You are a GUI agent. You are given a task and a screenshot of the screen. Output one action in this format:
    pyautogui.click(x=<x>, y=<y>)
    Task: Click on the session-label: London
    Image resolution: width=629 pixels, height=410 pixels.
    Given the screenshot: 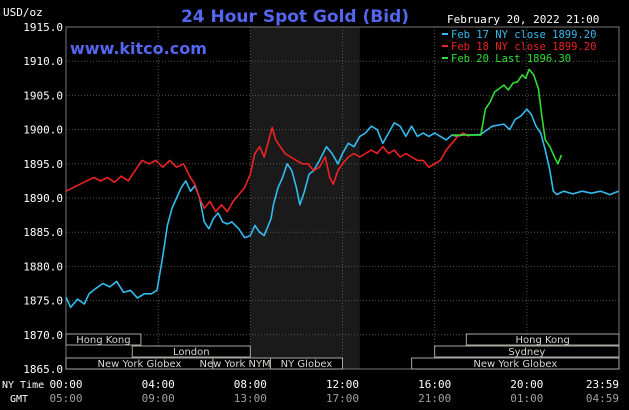 What is the action you would take?
    pyautogui.click(x=191, y=352)
    